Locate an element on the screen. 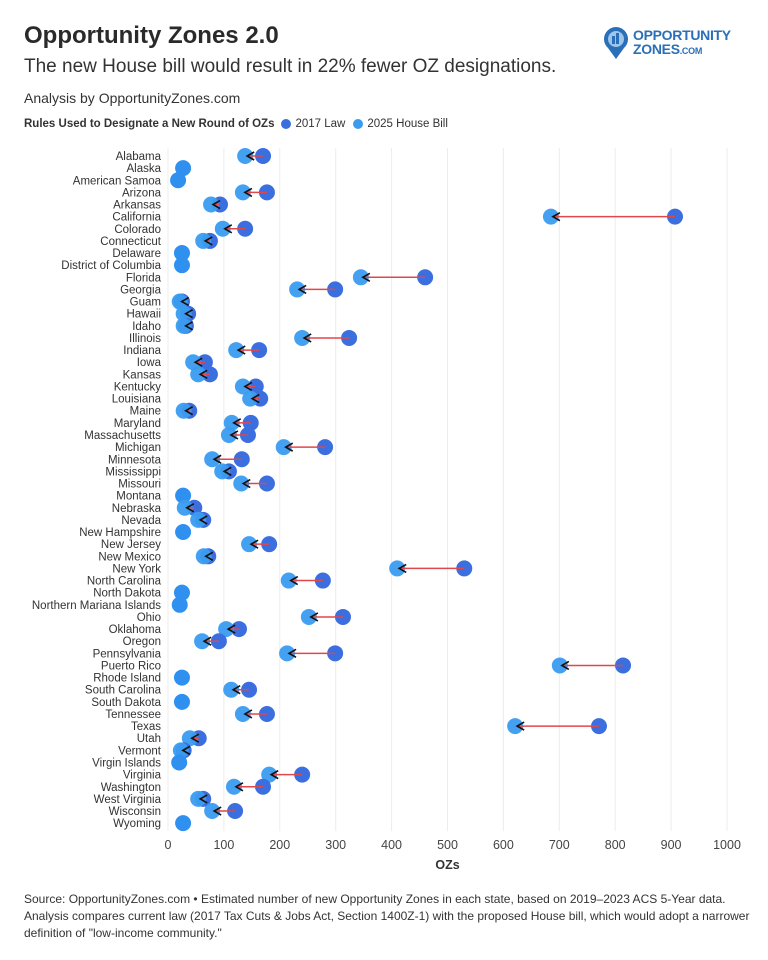  state-label: Oregon is located at coordinates (142, 642).